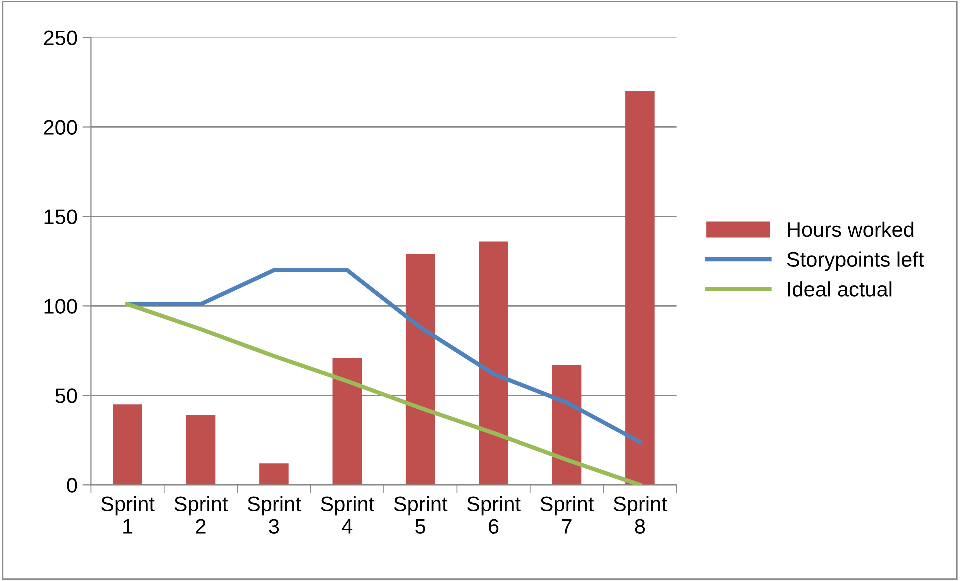 This screenshot has height=581, width=960. What do you see at coordinates (61, 38) in the screenshot?
I see `y-tick-label: 250` at bounding box center [61, 38].